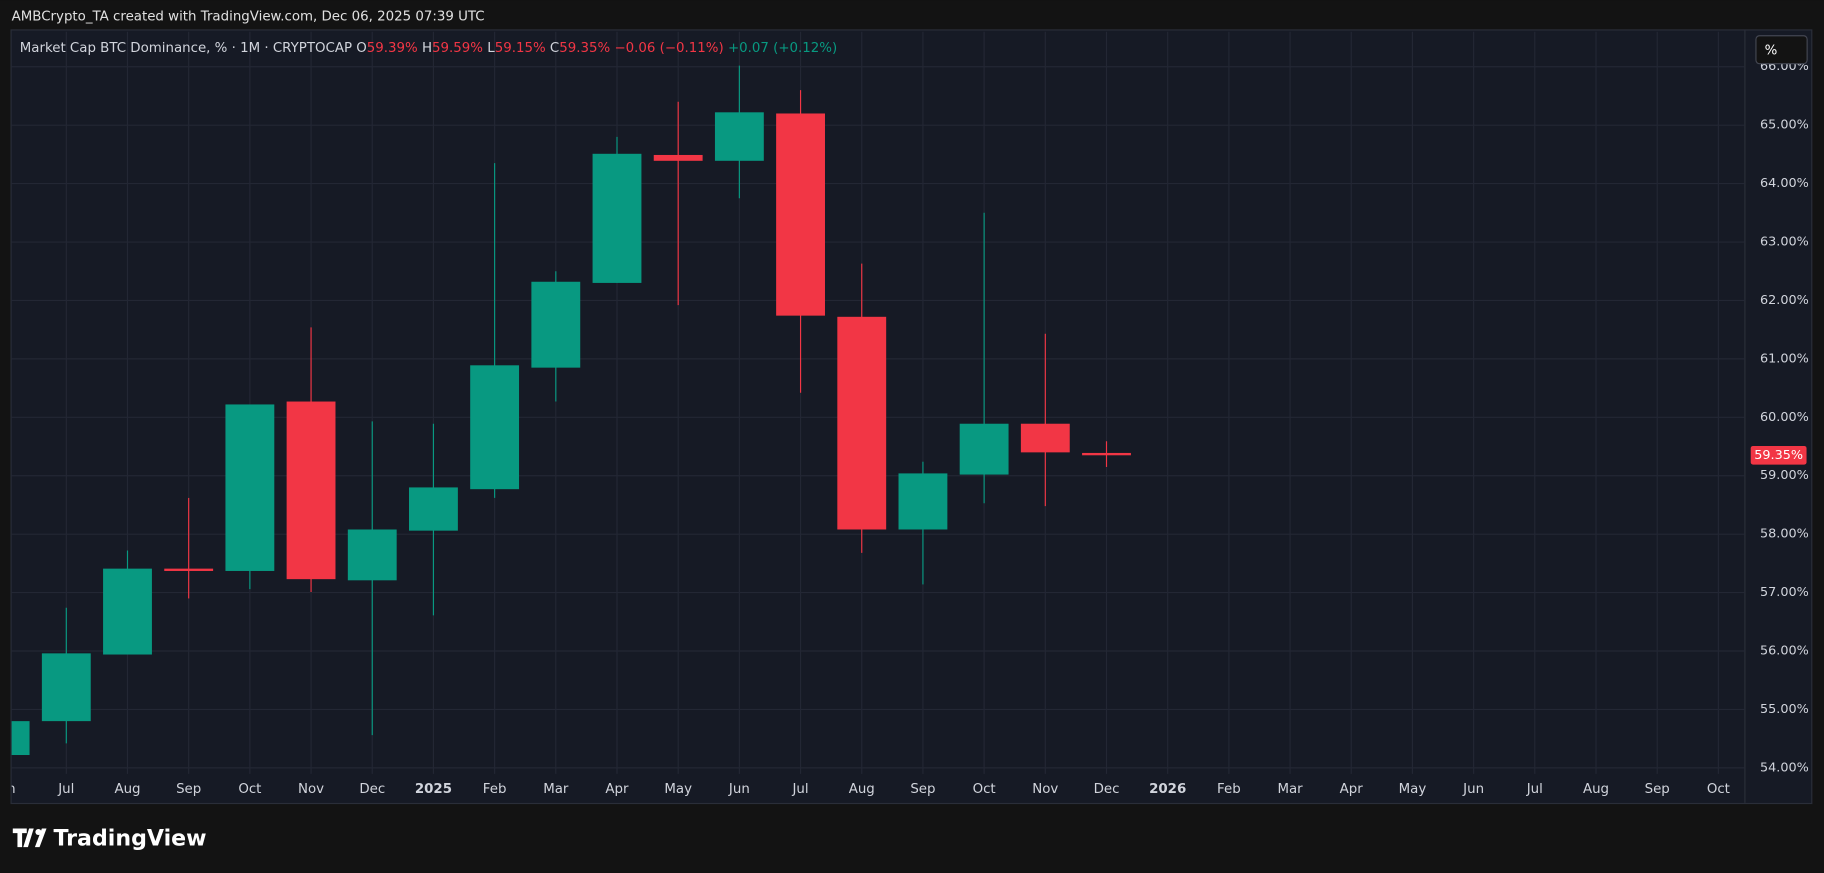 Image resolution: width=1824 pixels, height=873 pixels. Describe the element at coordinates (361, 48) in the screenshot. I see `o-label: O` at that location.